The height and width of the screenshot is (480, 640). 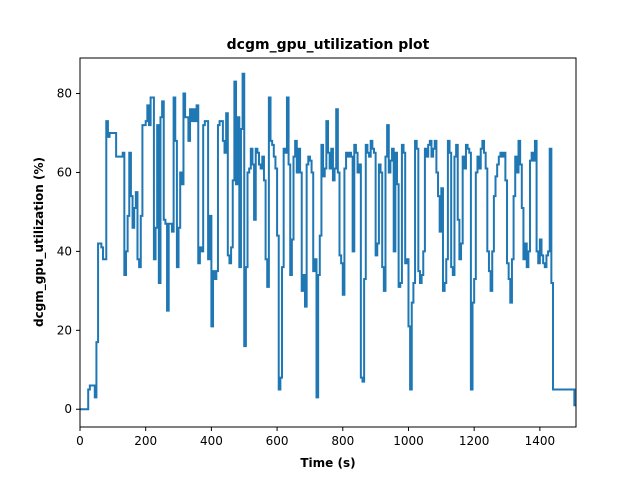 I want to click on x-tick-label: 1200, so click(x=474, y=441).